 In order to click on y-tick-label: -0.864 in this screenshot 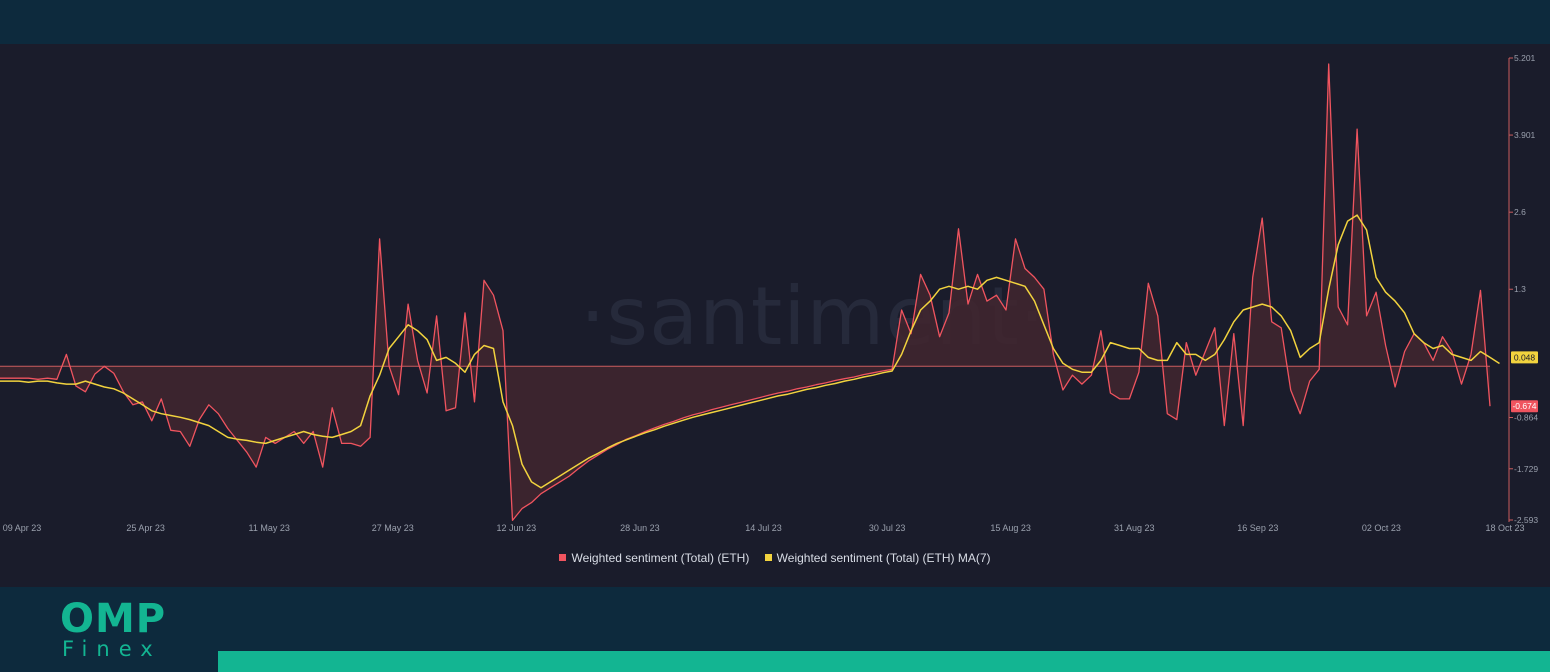, I will do `click(1526, 418)`.